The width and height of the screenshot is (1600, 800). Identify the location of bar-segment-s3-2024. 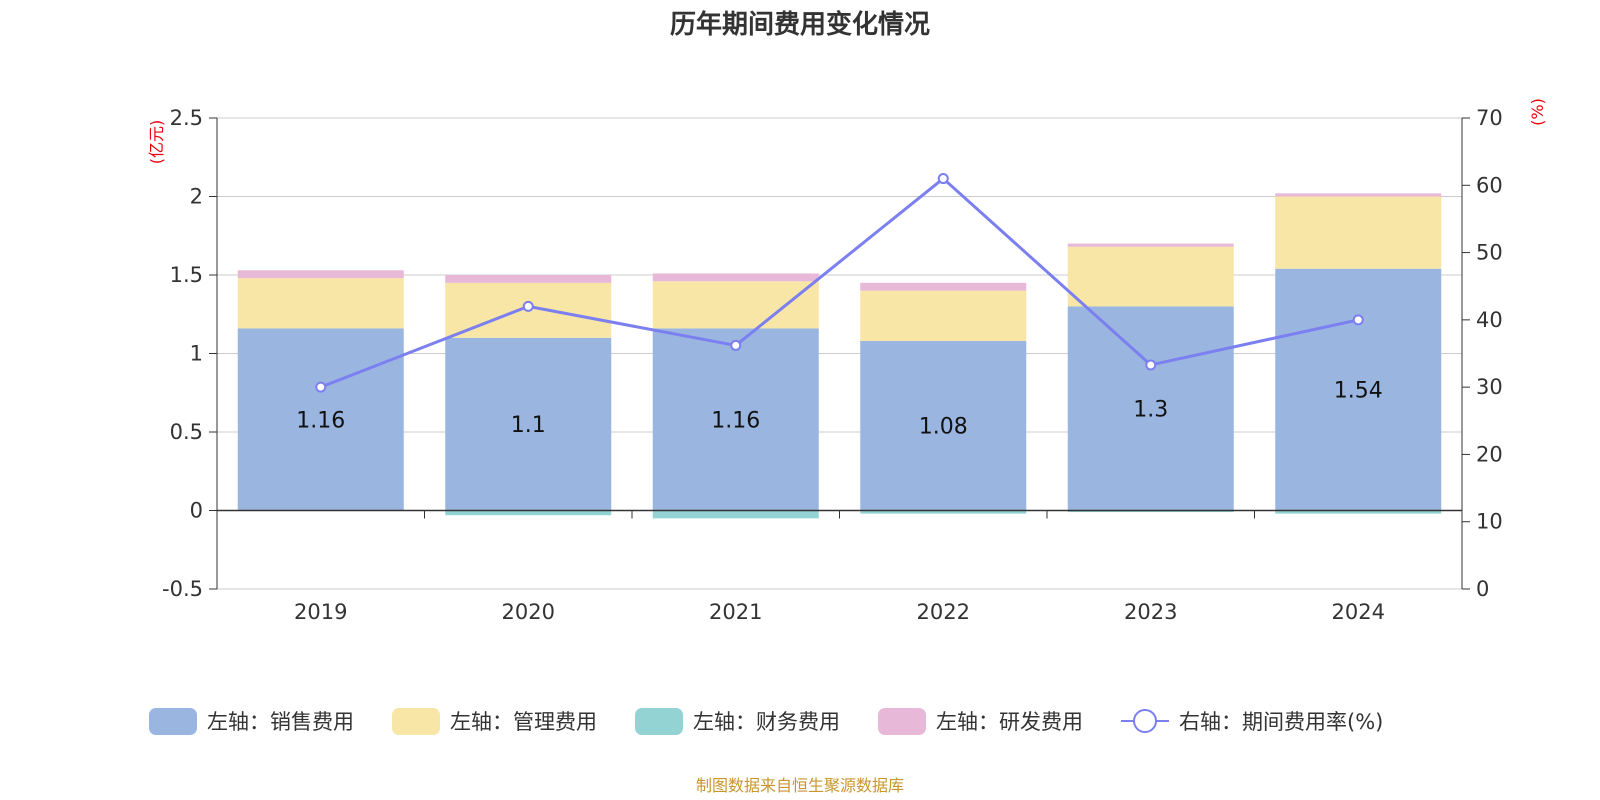
(1358, 195).